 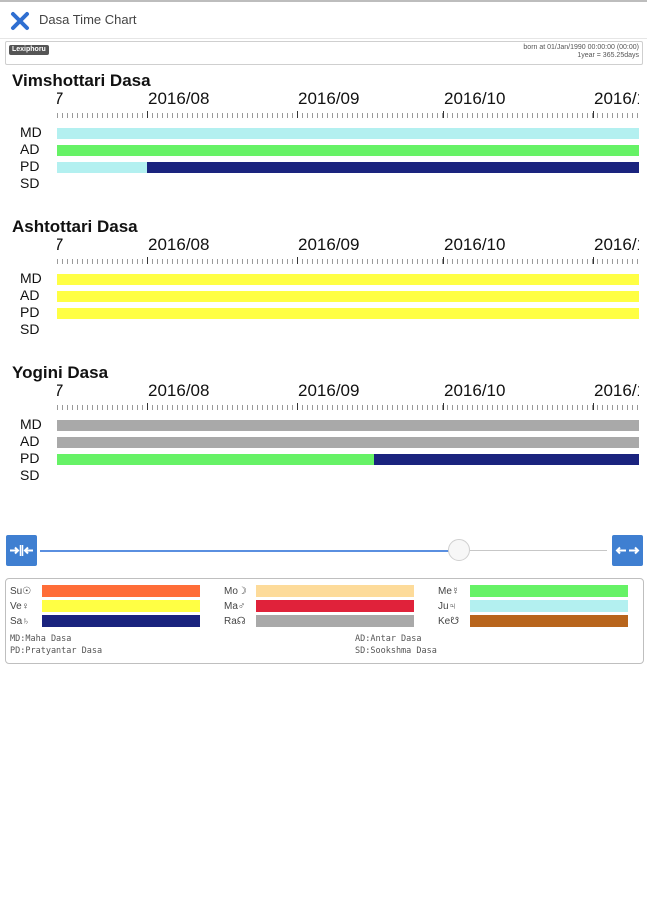 I want to click on legend-label: Me☿, so click(x=449, y=591).